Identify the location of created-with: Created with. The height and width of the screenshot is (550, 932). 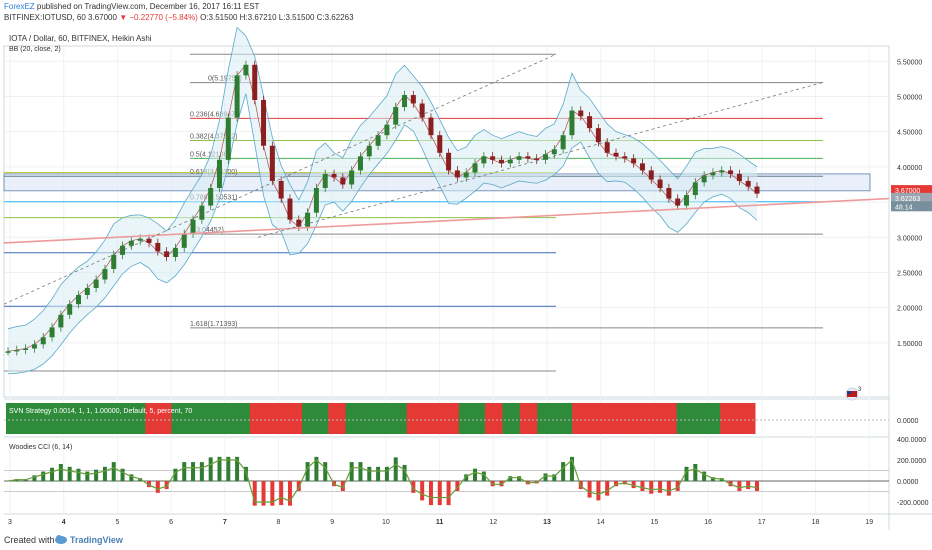
(29, 540).